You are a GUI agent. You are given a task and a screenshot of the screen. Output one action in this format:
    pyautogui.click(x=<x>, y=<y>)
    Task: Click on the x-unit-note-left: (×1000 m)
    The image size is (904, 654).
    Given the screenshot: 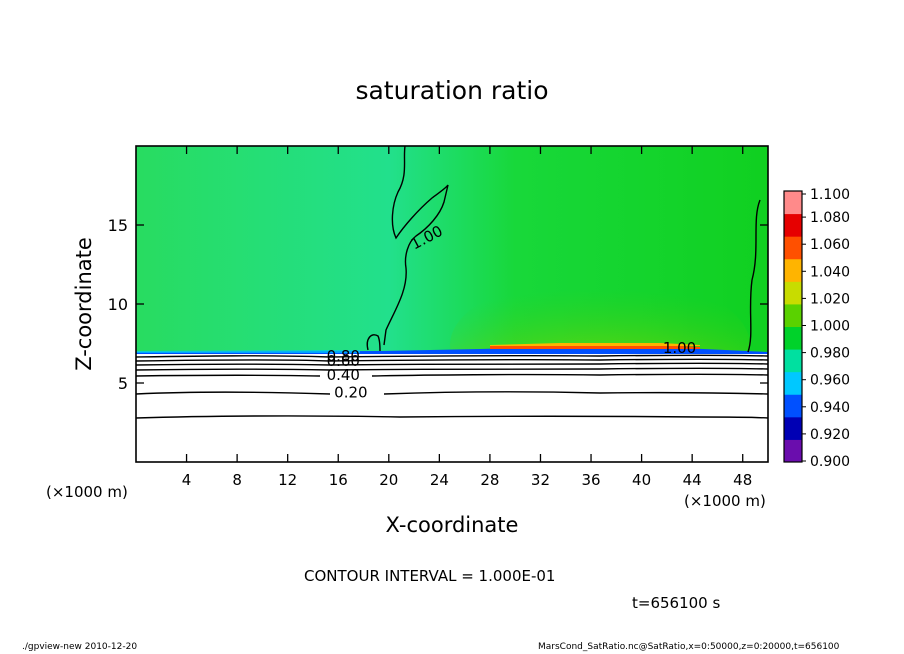 What is the action you would take?
    pyautogui.click(x=87, y=492)
    